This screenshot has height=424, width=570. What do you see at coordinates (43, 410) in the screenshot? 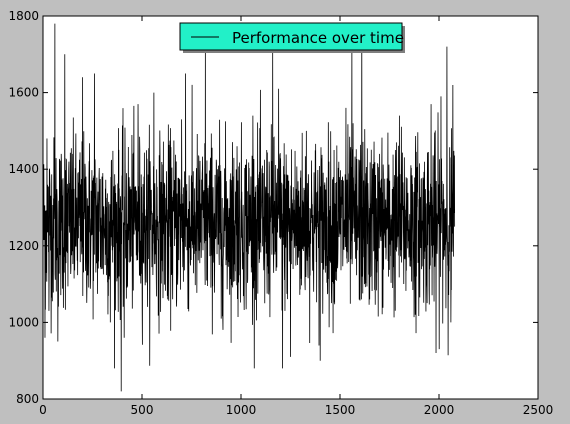
I see `x-tick-label: 0` at bounding box center [43, 410].